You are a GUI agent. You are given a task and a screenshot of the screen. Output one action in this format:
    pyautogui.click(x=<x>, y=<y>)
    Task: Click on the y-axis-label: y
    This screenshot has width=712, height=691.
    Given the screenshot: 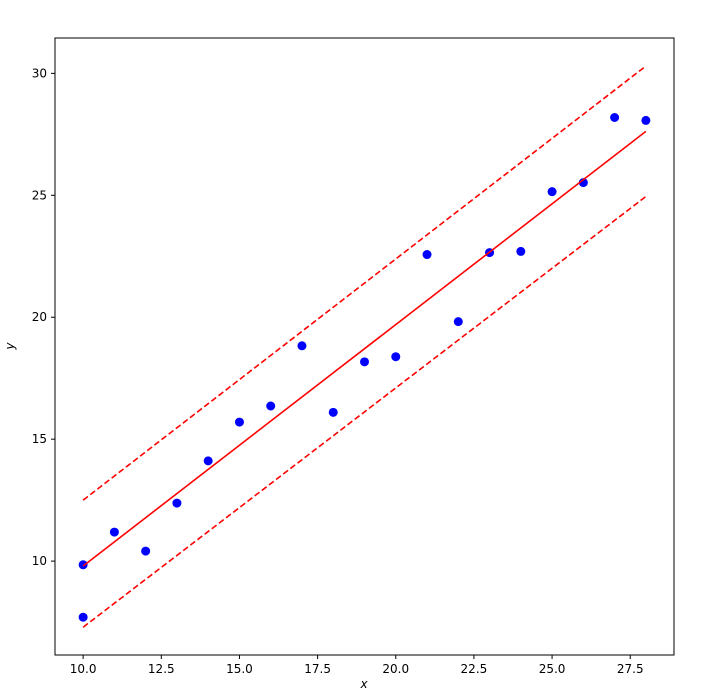 What is the action you would take?
    pyautogui.click(x=10, y=346)
    